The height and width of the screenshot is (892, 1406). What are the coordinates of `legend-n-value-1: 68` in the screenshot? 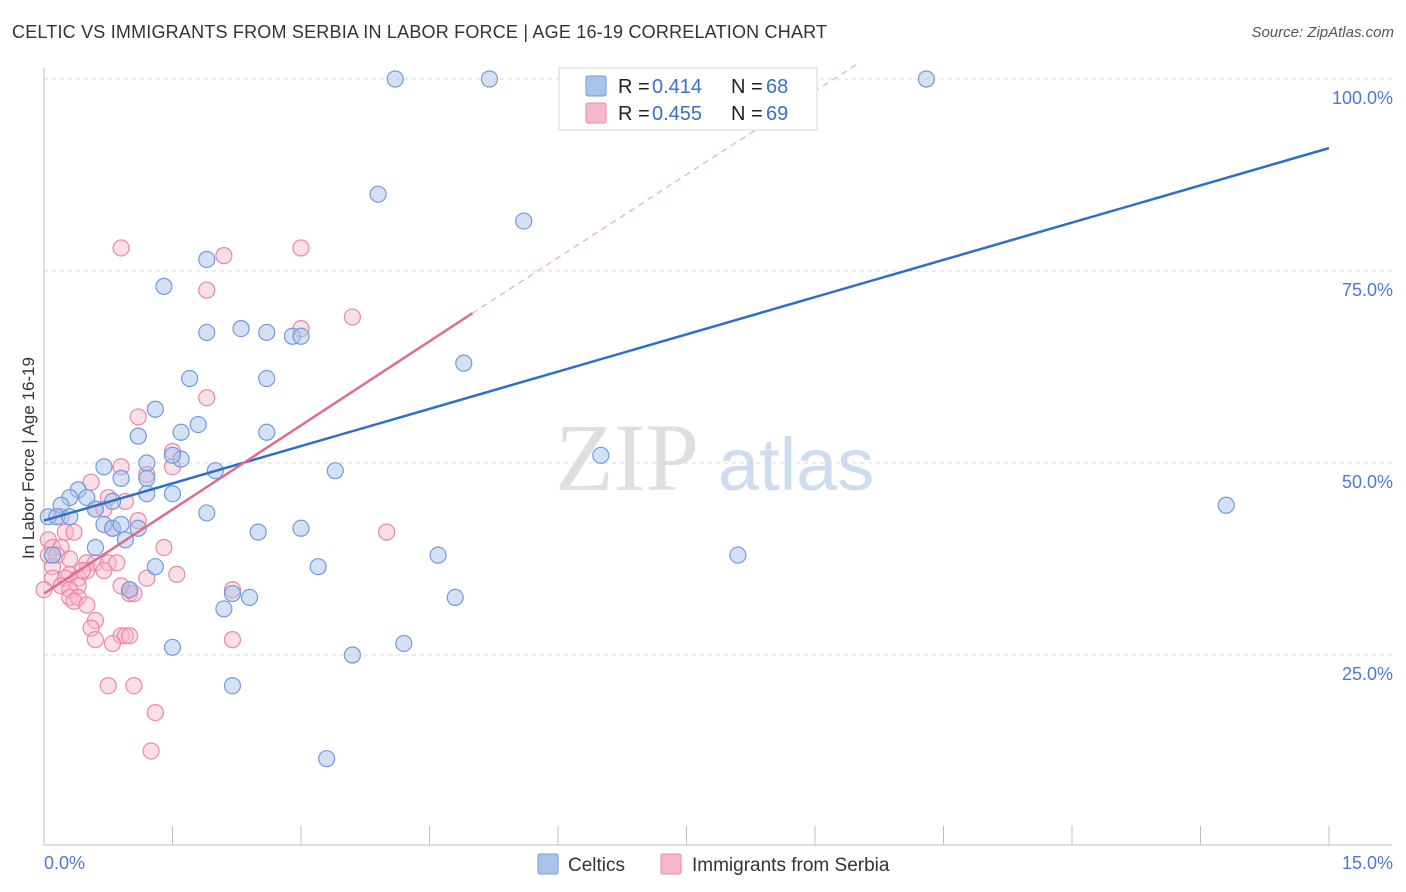 It's located at (777, 87).